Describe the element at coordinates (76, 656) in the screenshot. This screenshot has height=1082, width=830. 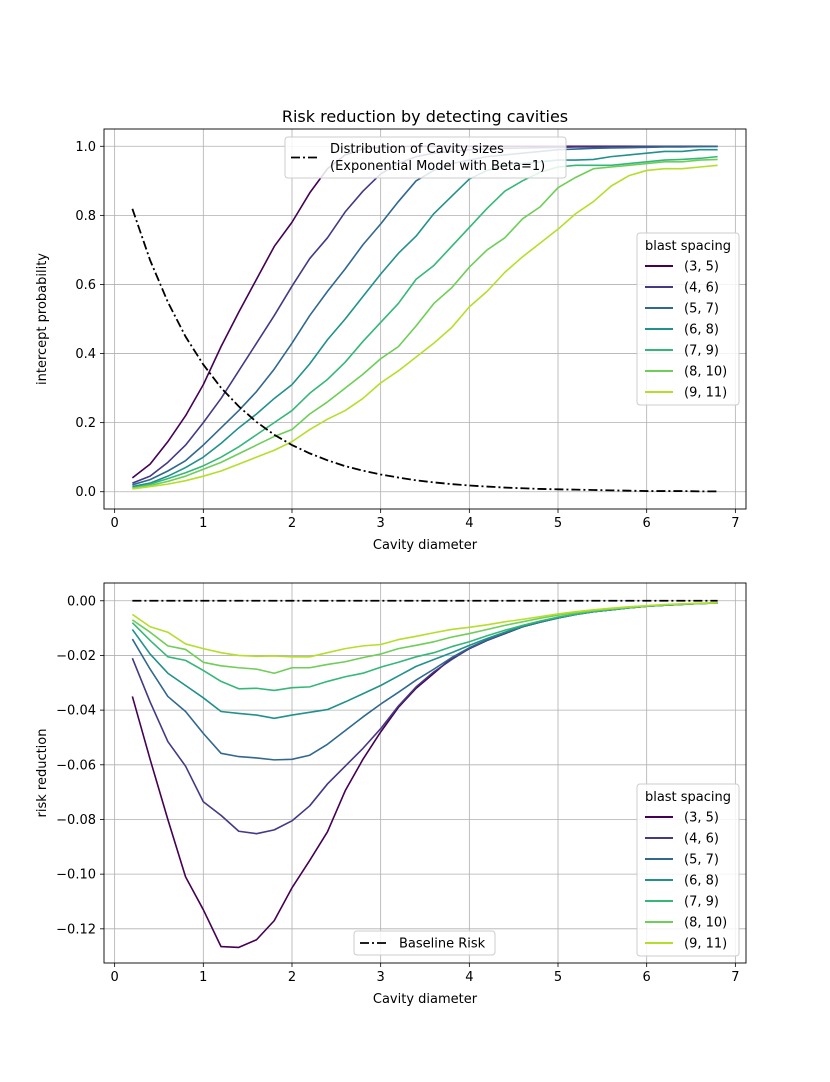
I see `y-tick-label: −0.02` at that location.